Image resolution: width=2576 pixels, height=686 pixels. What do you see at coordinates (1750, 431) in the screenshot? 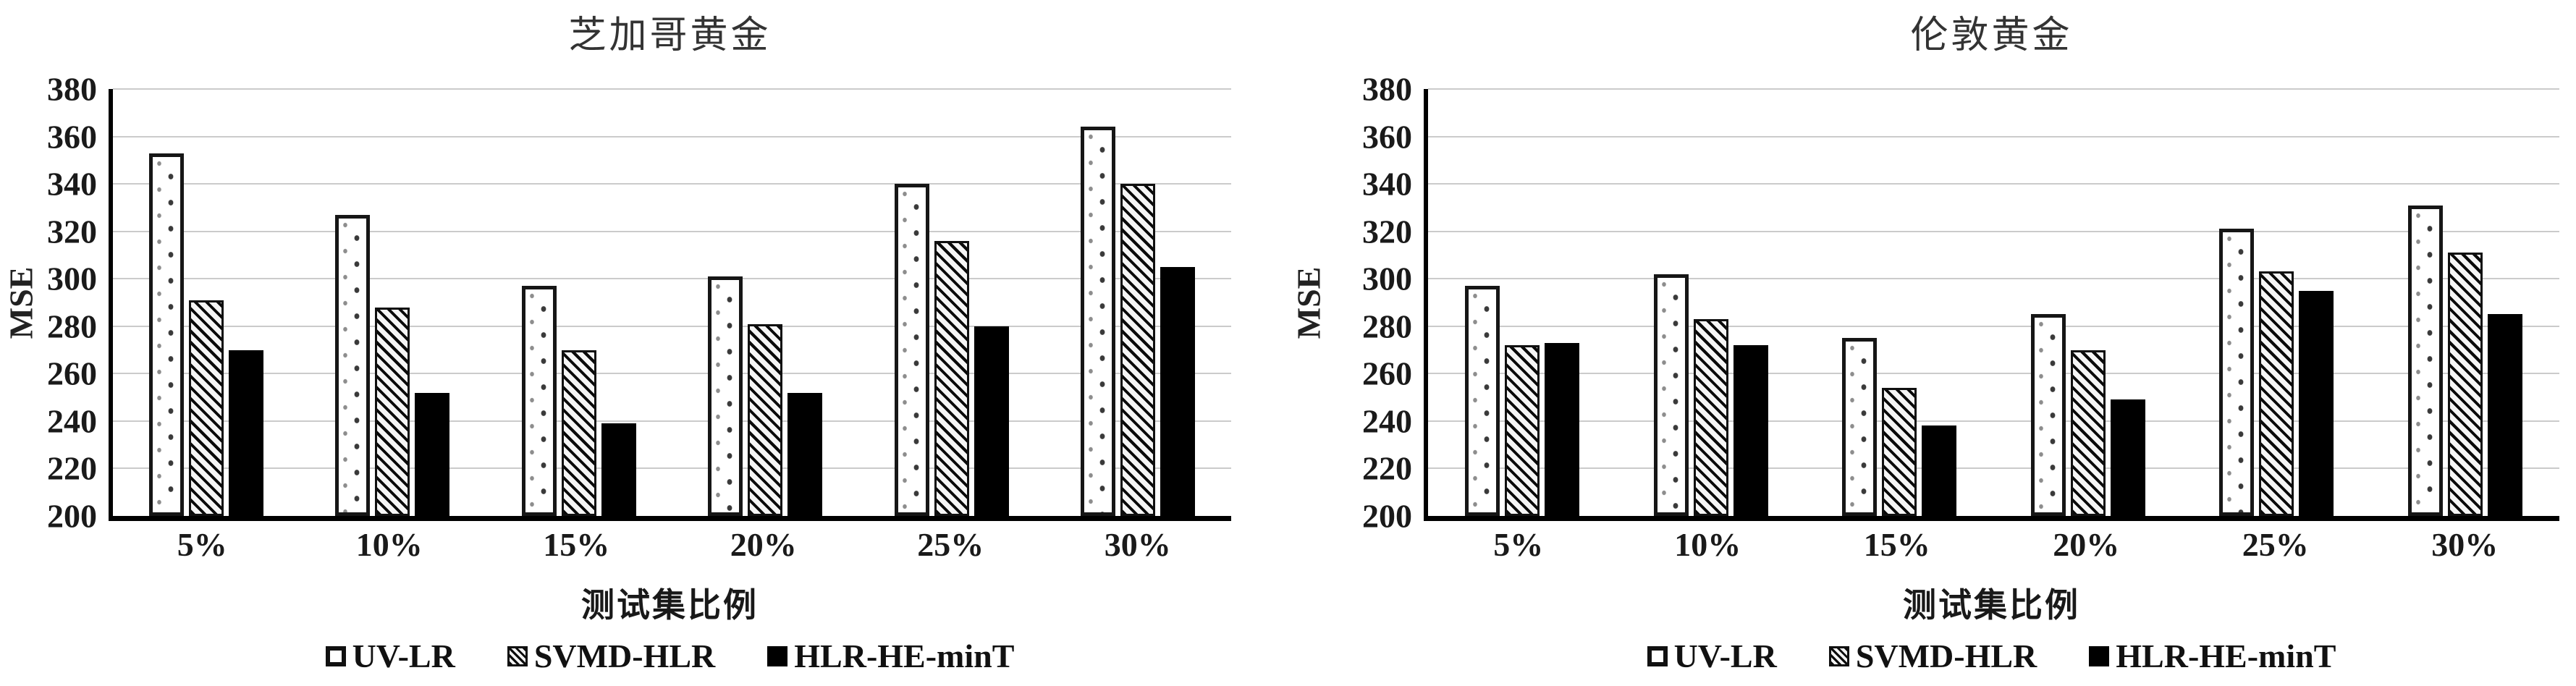
I see `bar-hlr-he-mint-10pct` at bounding box center [1750, 431].